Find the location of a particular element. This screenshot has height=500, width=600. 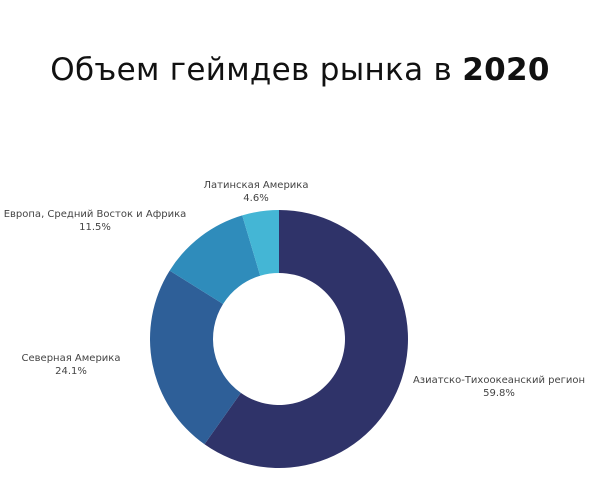

slice-label: Северная Америка is located at coordinates (71, 358).